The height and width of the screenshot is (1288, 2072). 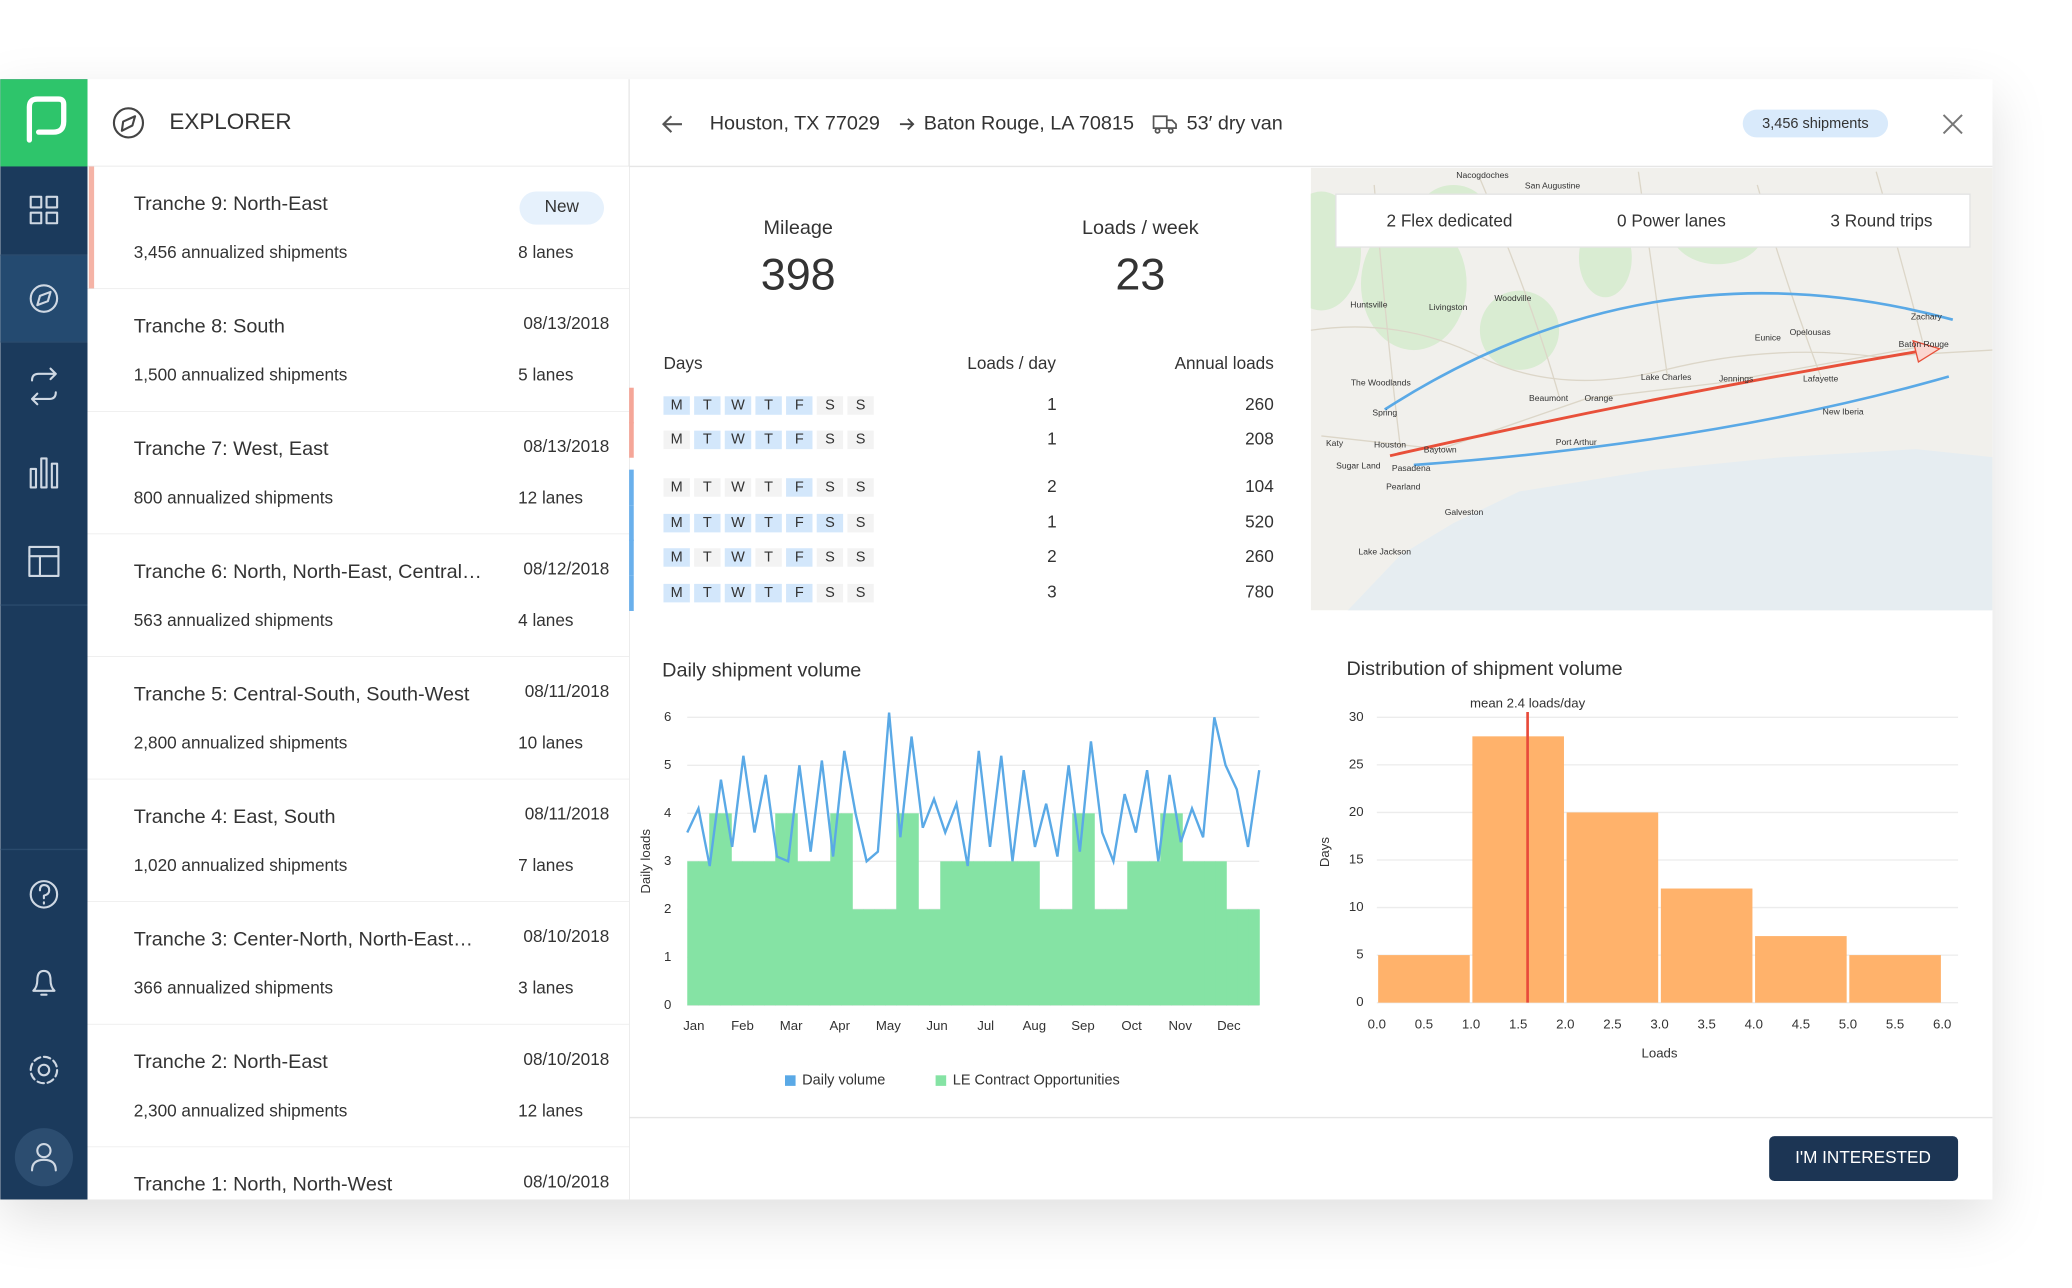 I want to click on map-city-label: Katy, so click(x=1335, y=443).